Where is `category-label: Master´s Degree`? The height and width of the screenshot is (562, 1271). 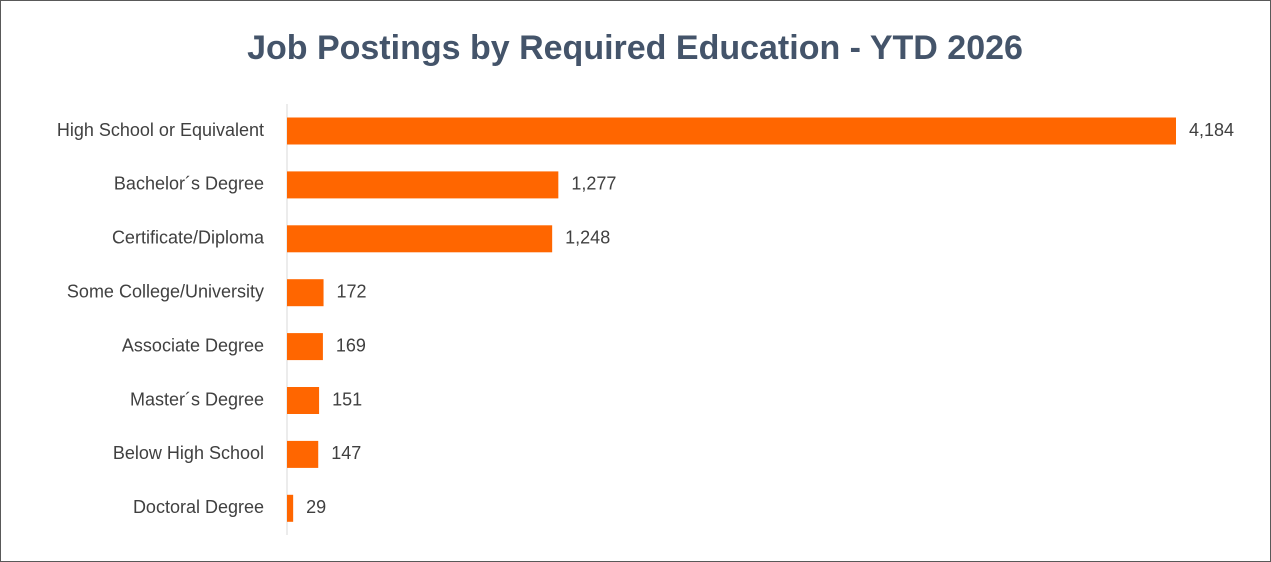 category-label: Master´s Degree is located at coordinates (197, 399).